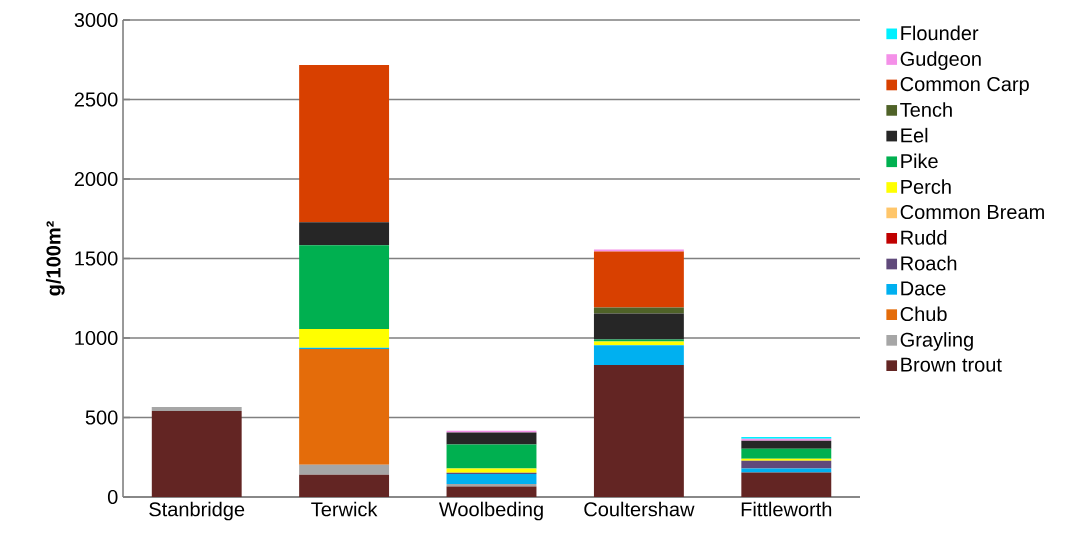  Describe the element at coordinates (96, 99) in the screenshot. I see `y-tick-label: 2500` at that location.